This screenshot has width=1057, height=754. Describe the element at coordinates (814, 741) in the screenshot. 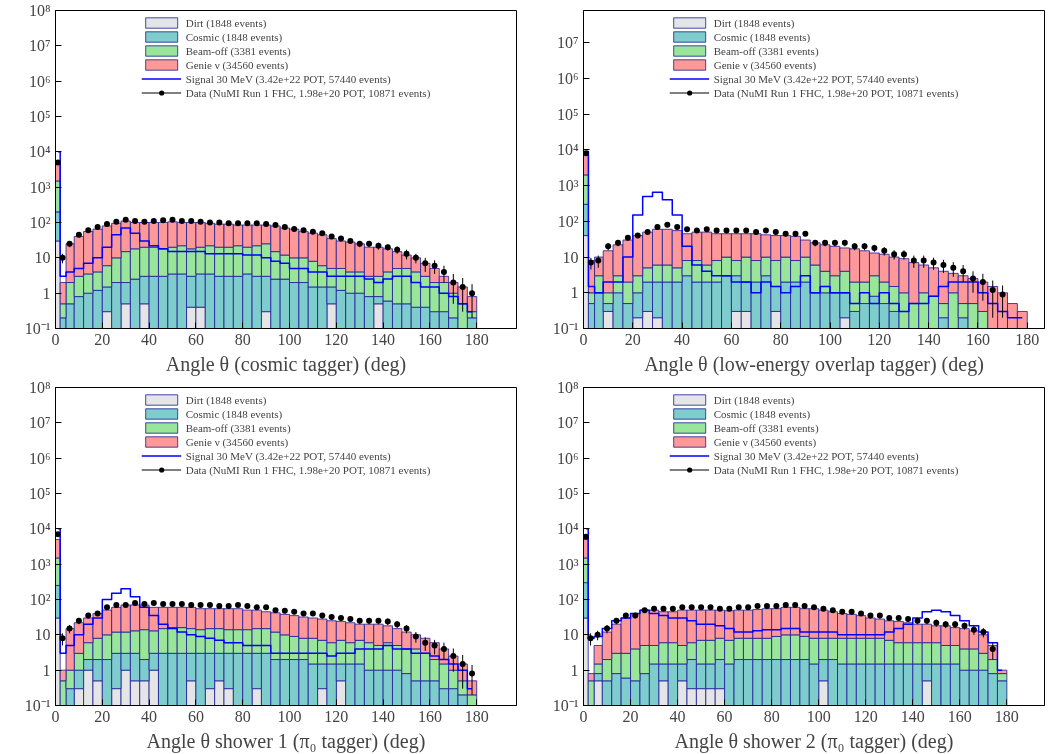

I see `x-axis-title: Angle θ shower 2 (π₀ tagger) (deg)` at that location.